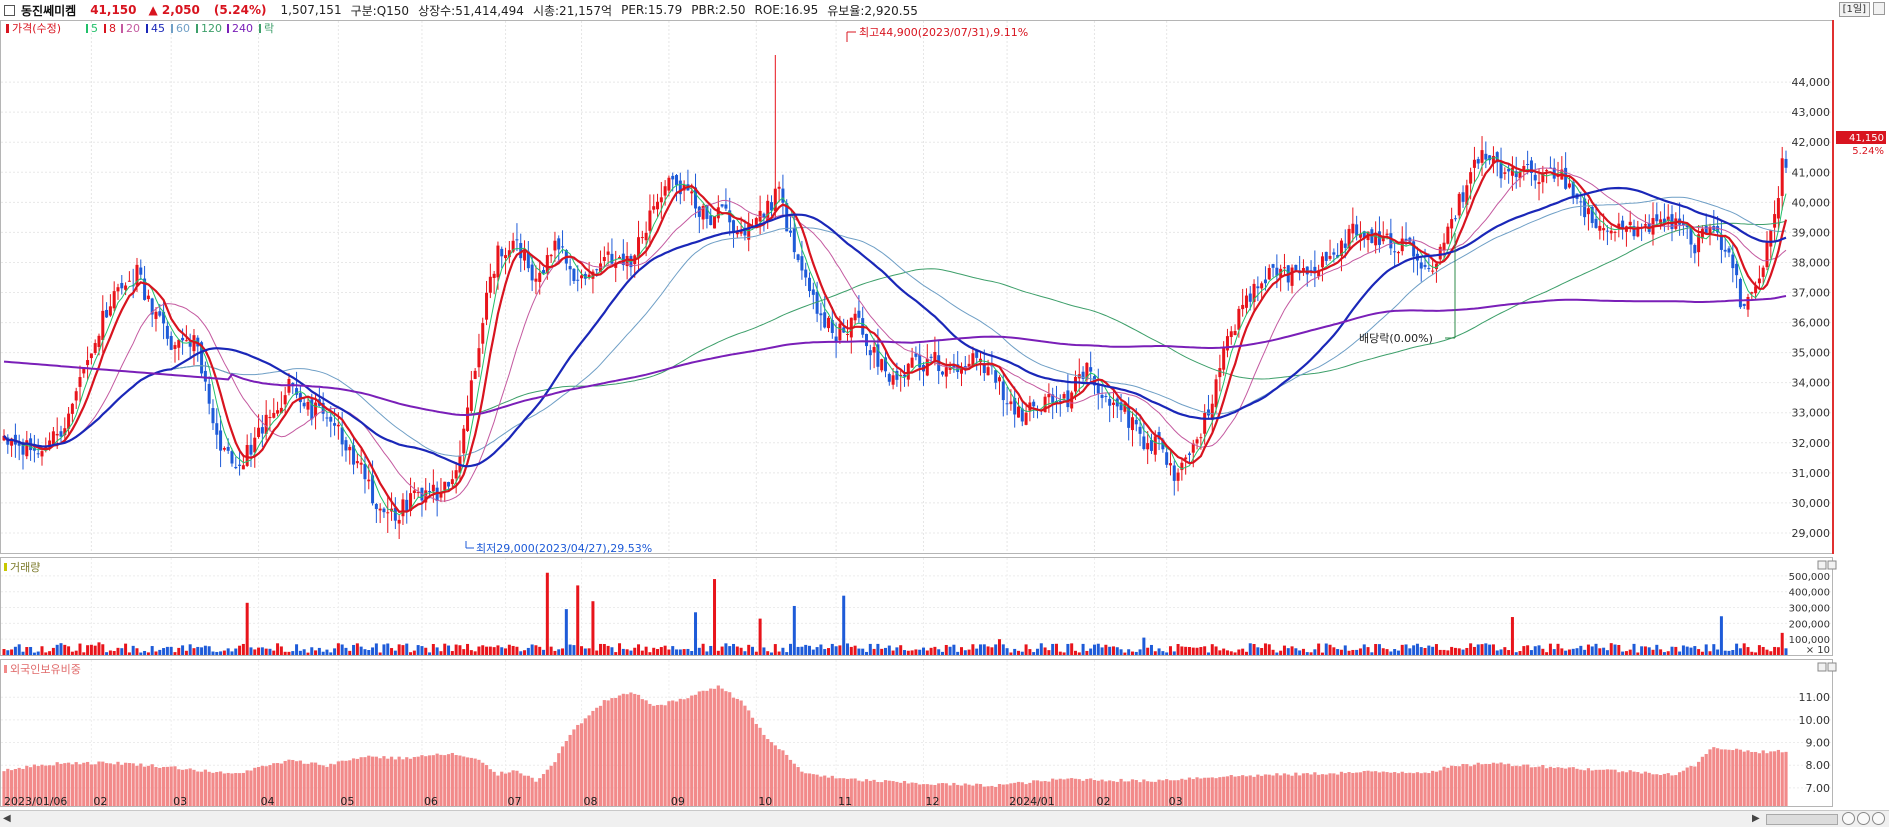 The height and width of the screenshot is (827, 1889). Describe the element at coordinates (1756, 818) in the screenshot. I see `scroll-right-icon: ▶` at that location.